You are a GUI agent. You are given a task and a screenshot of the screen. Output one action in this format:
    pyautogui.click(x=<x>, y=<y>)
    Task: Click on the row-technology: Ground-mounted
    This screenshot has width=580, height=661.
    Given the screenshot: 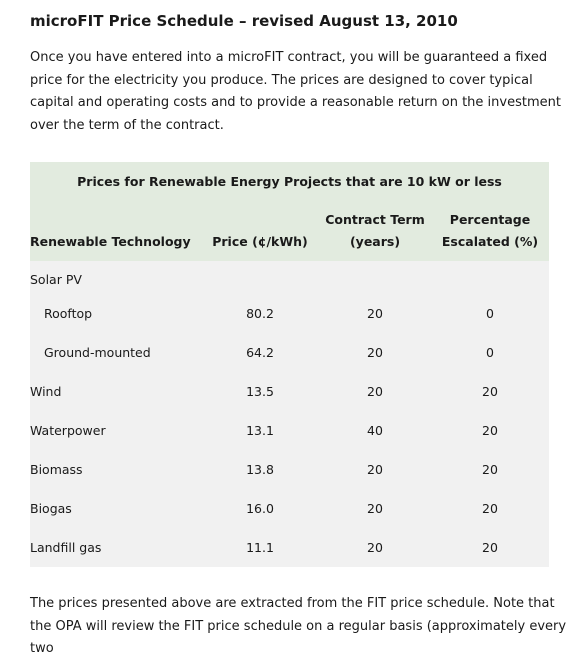 What is the action you would take?
    pyautogui.click(x=97, y=352)
    